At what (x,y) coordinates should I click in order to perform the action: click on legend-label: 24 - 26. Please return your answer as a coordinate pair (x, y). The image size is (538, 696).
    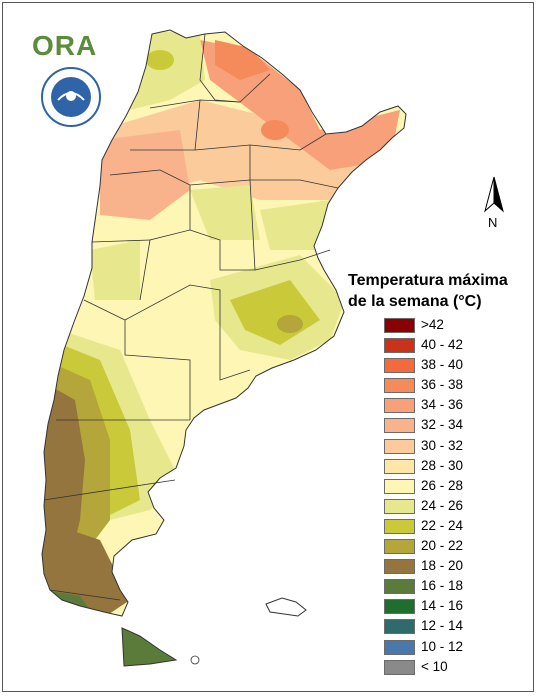
    Looking at the image, I should click on (442, 505).